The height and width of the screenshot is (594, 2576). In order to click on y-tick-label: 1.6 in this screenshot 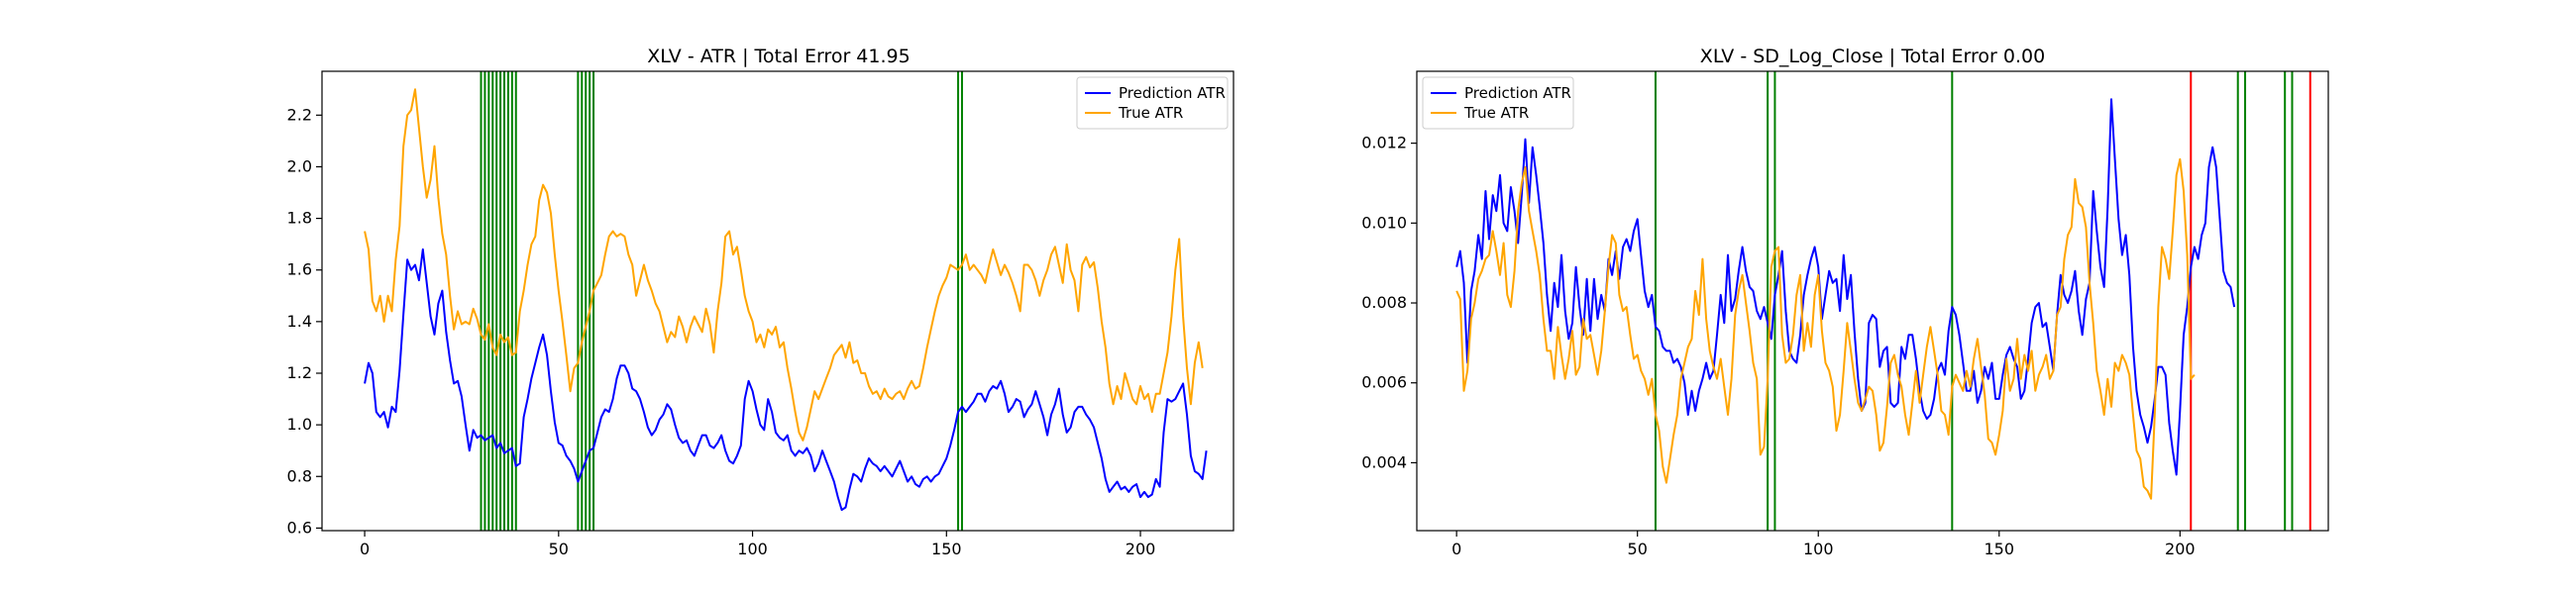, I will do `click(299, 269)`.